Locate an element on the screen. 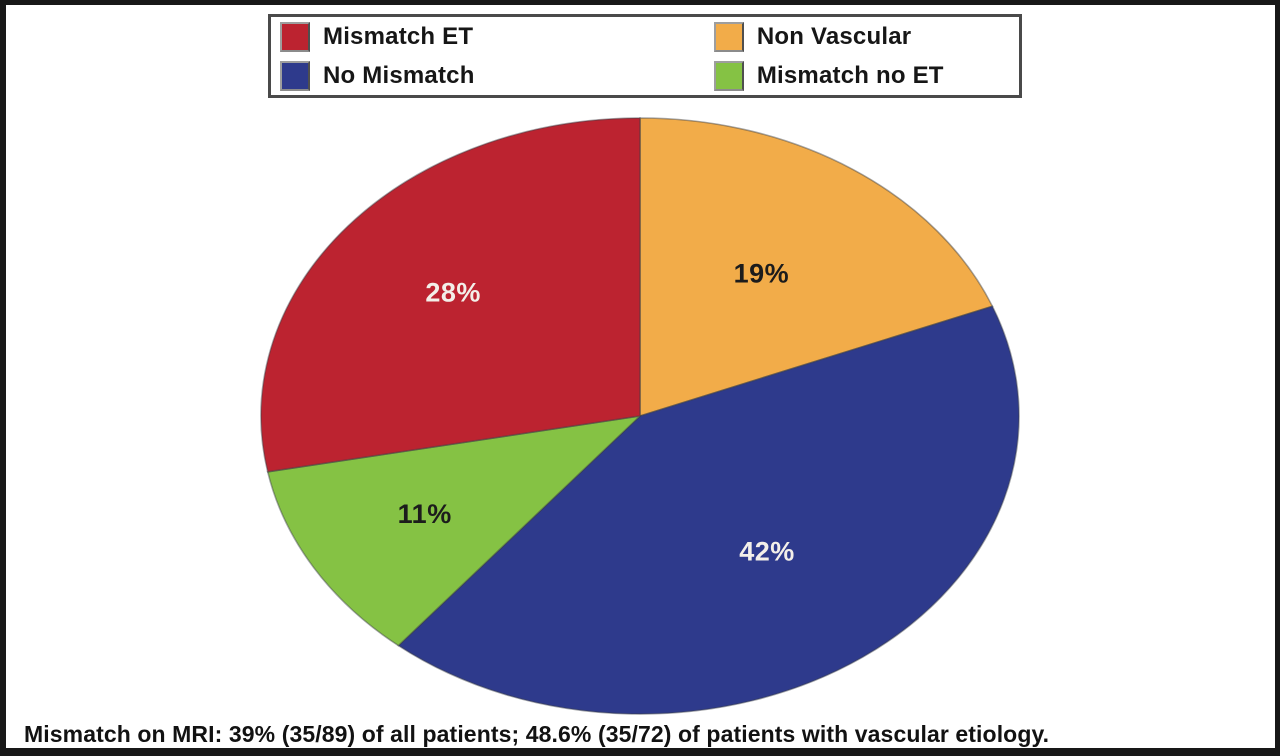 This screenshot has height=756, width=1280. legend-item: Mismatch no ET is located at coordinates (862, 75).